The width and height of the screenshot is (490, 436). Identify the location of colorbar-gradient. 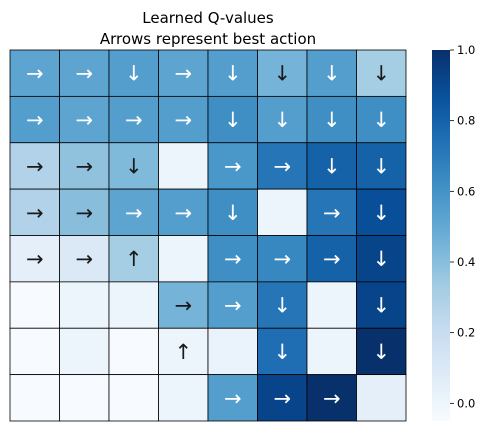
(441, 235).